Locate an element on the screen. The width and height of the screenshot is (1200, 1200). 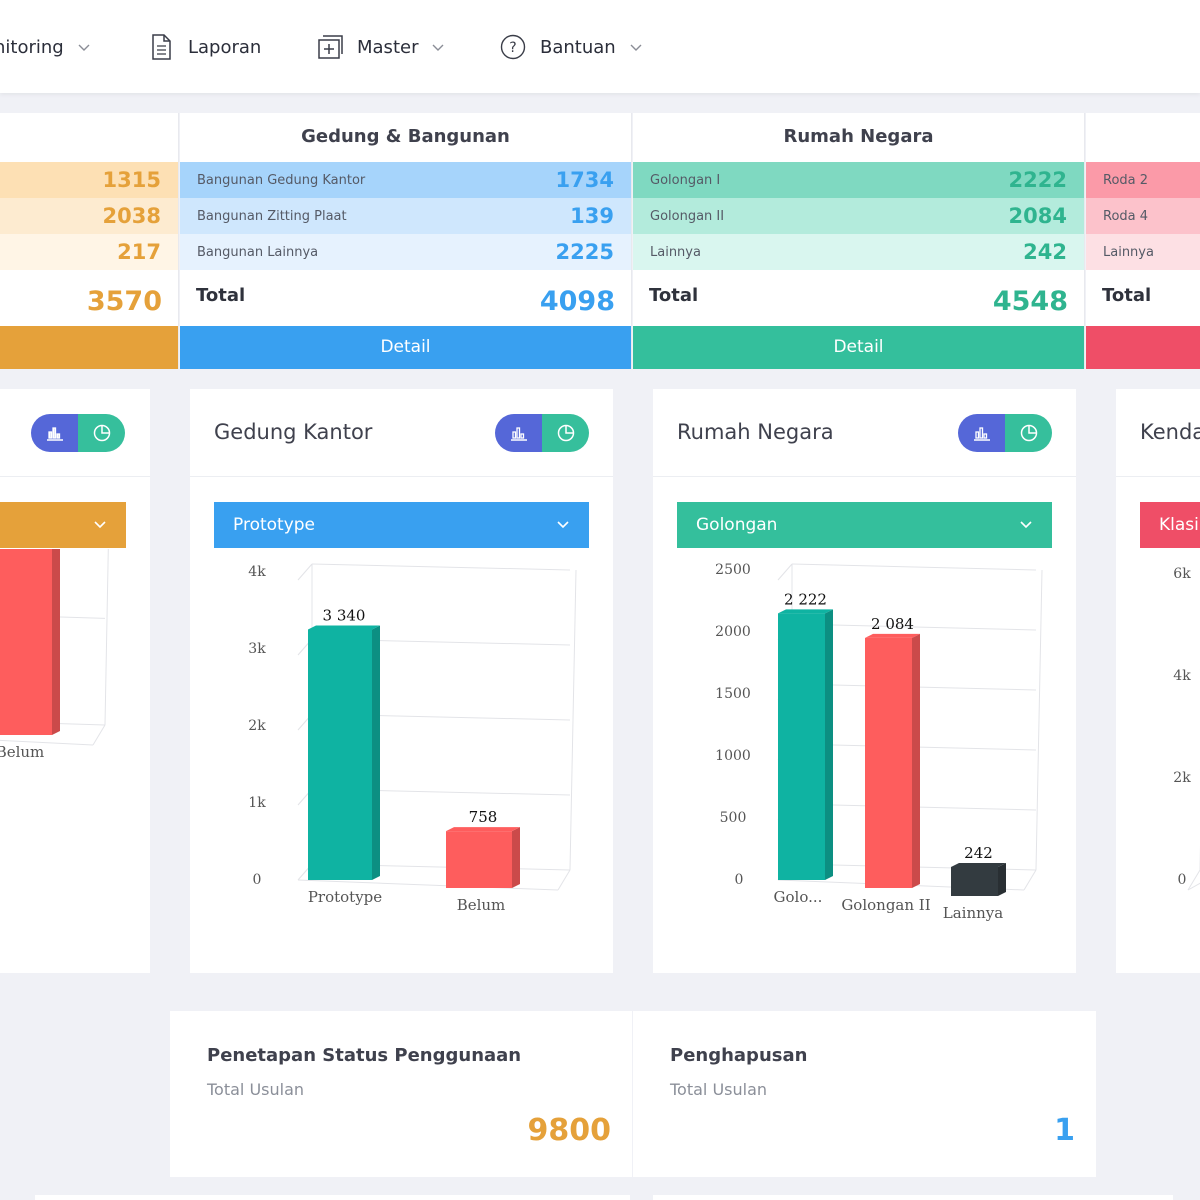
nav-laporan-label: Laporan is located at coordinates (225, 47).